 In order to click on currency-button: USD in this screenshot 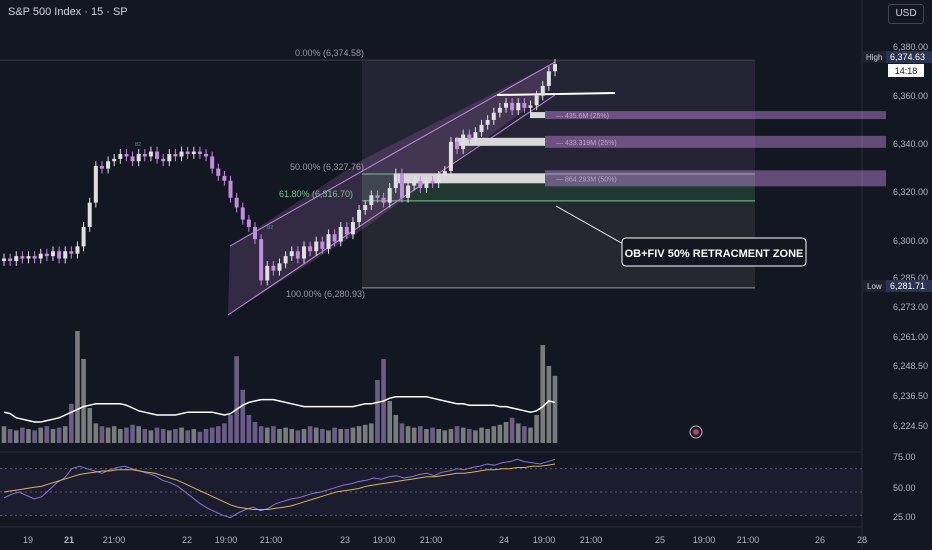, I will do `click(906, 14)`.